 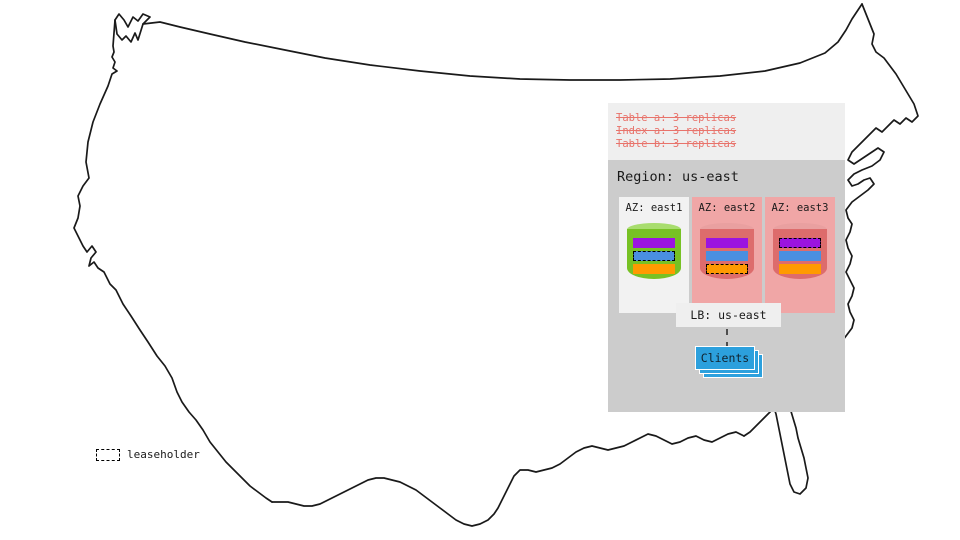 What do you see at coordinates (654, 269) in the screenshot?
I see `range-orange-east1` at bounding box center [654, 269].